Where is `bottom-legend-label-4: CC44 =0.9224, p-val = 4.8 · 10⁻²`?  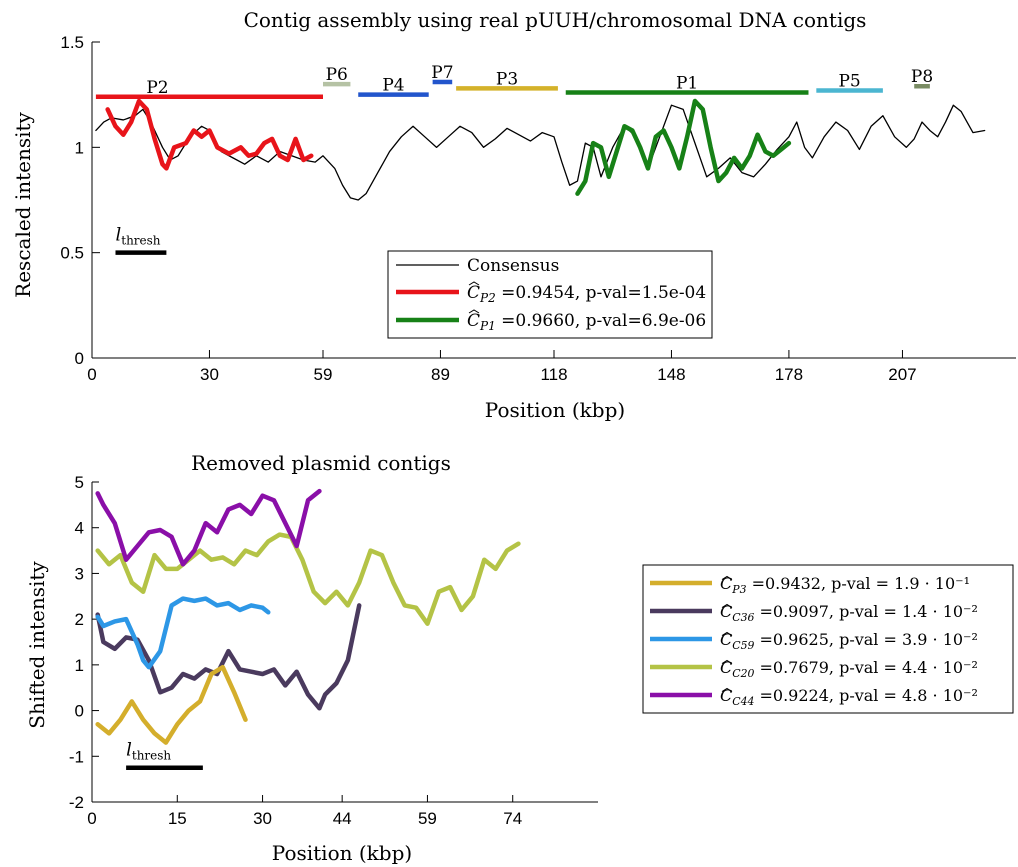 bottom-legend-label-4: CC44 =0.9224, p-val = 4.8 · 10⁻² is located at coordinates (849, 697).